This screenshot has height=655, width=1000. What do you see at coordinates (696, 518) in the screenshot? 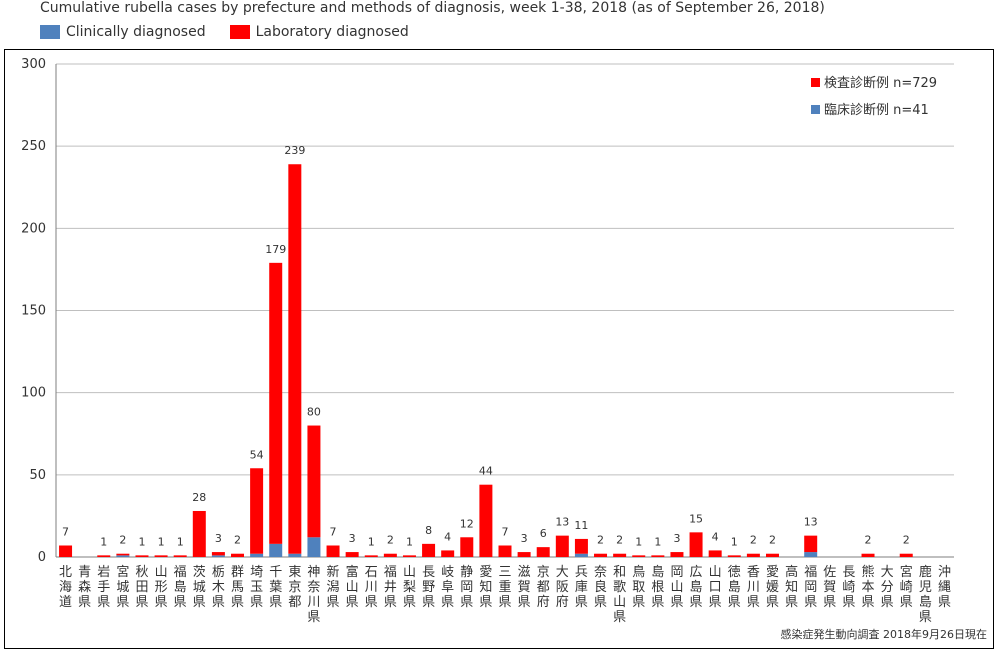
I see `data-label: 15` at bounding box center [696, 518].